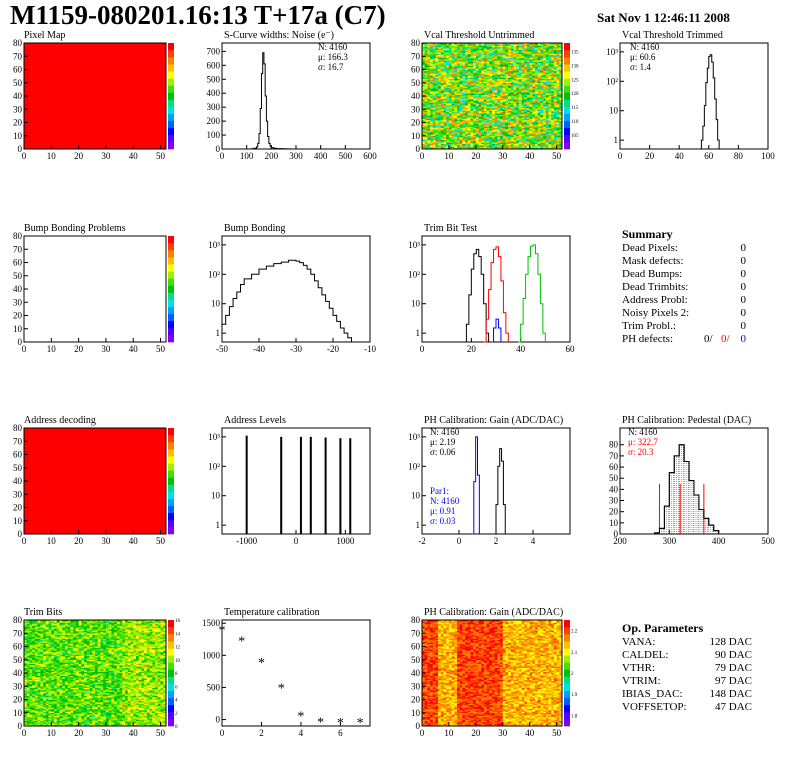 The height and width of the screenshot is (772, 796). What do you see at coordinates (254, 228) in the screenshot?
I see `panel-title: Bump Bonding` at bounding box center [254, 228].